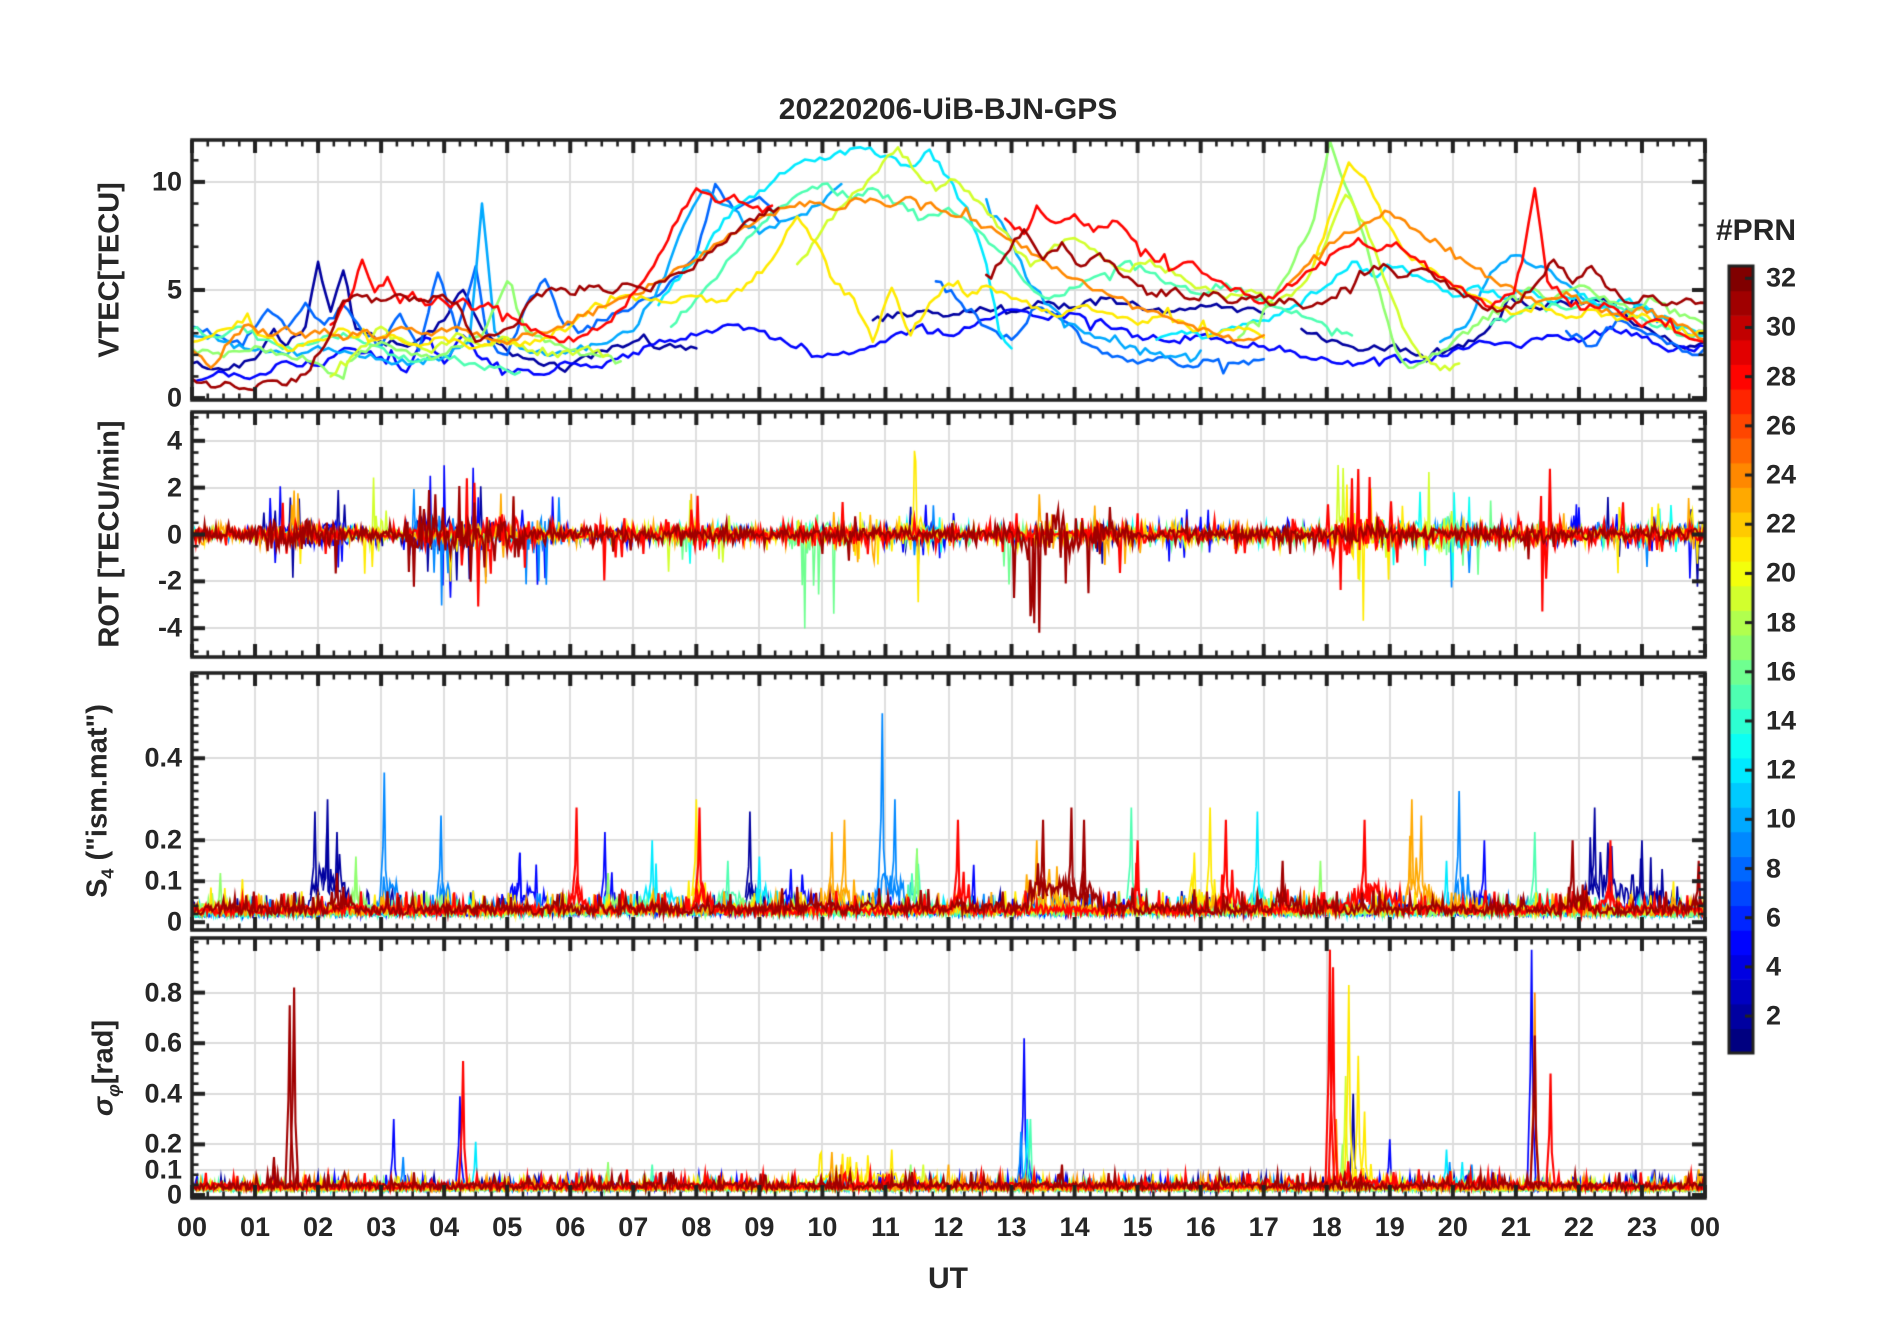 The image size is (1902, 1330). Describe the element at coordinates (166, 181) in the screenshot. I see `y-tick-label: 10` at that location.